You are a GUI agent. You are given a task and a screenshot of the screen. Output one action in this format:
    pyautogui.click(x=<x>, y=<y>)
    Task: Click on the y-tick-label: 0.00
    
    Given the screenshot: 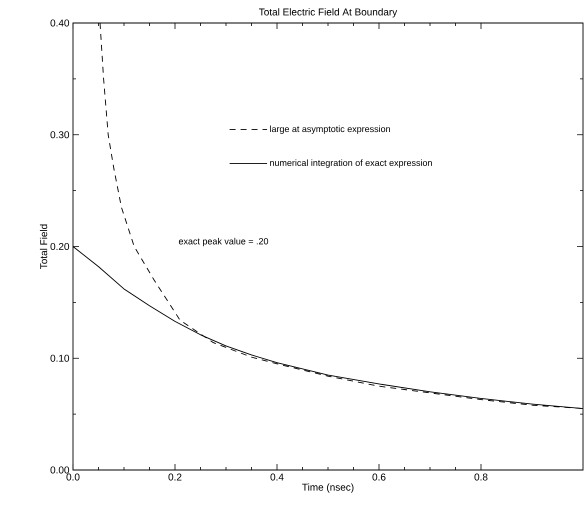 What is the action you would take?
    pyautogui.click(x=60, y=470)
    